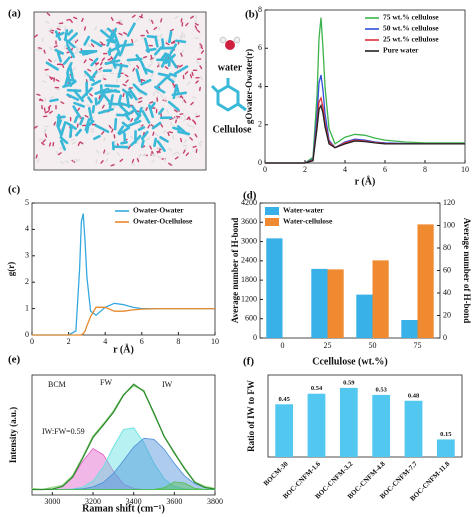 This screenshot has height=517, width=474. Describe the element at coordinates (305, 169) in the screenshot. I see `x-tick-label: 2` at that location.